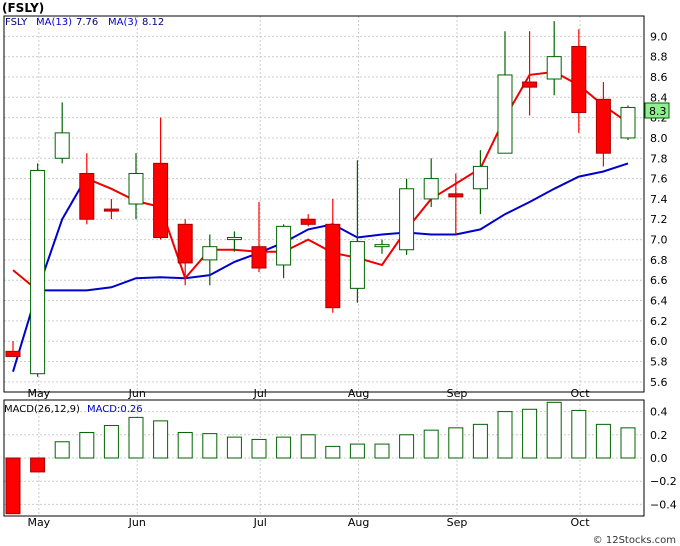  What do you see at coordinates (659, 36) in the screenshot?
I see `price-tick-label: 9.0` at bounding box center [659, 36].